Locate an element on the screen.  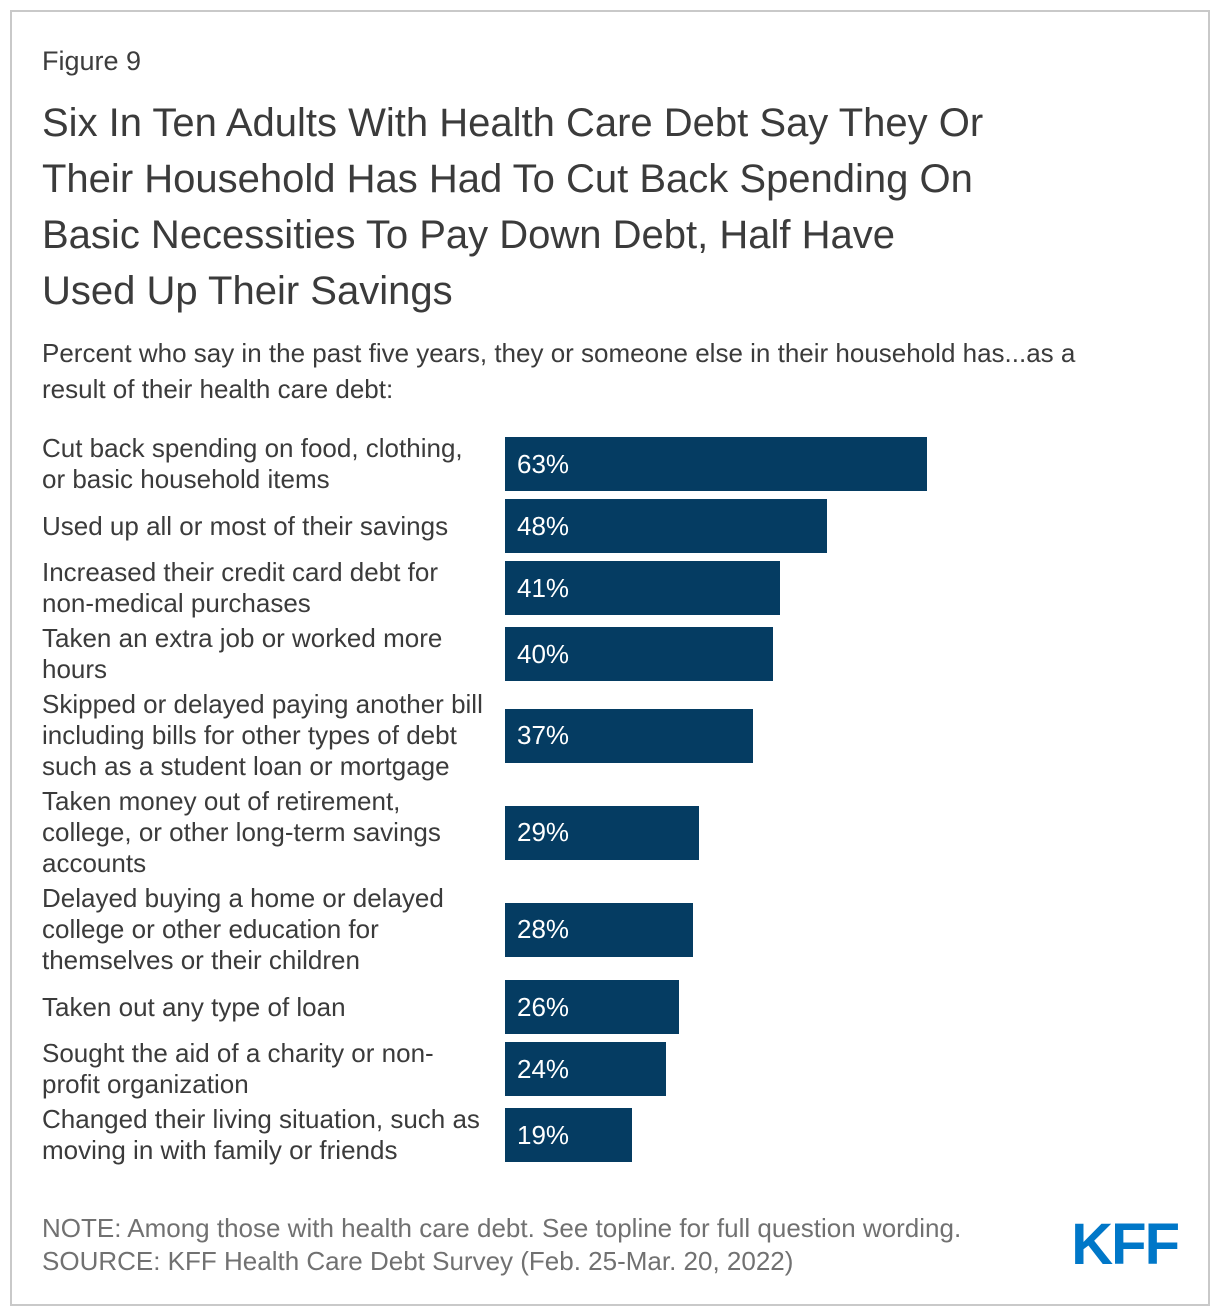
bar: 48% is located at coordinates (666, 526).